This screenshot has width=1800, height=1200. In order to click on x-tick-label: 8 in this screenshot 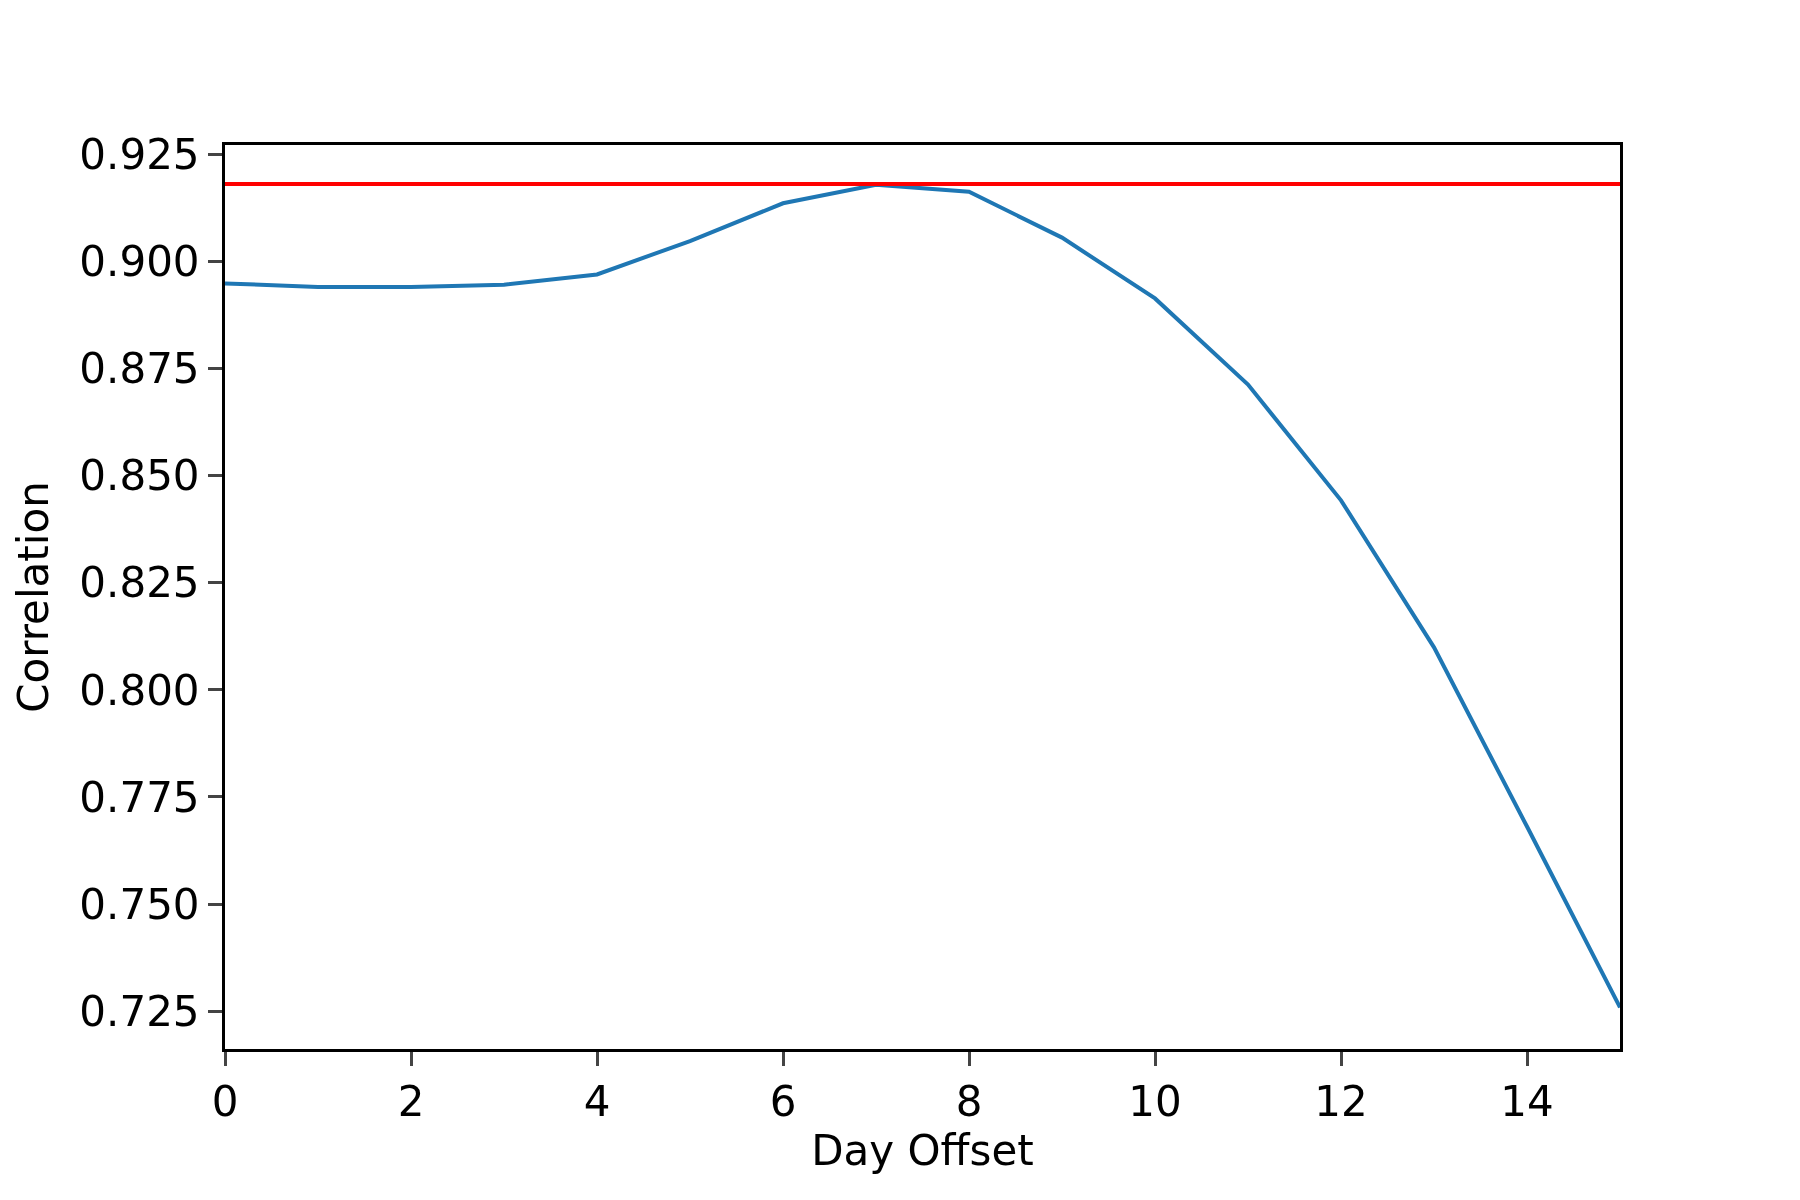, I will do `click(969, 1102)`.